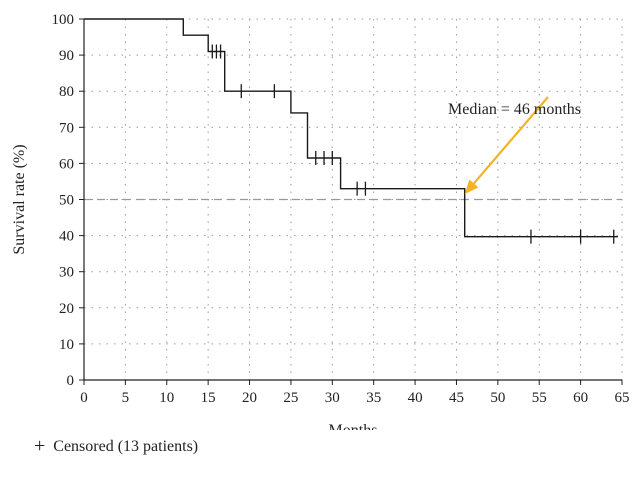  What do you see at coordinates (66, 309) in the screenshot?
I see `y-tick-label: 20` at bounding box center [66, 309].